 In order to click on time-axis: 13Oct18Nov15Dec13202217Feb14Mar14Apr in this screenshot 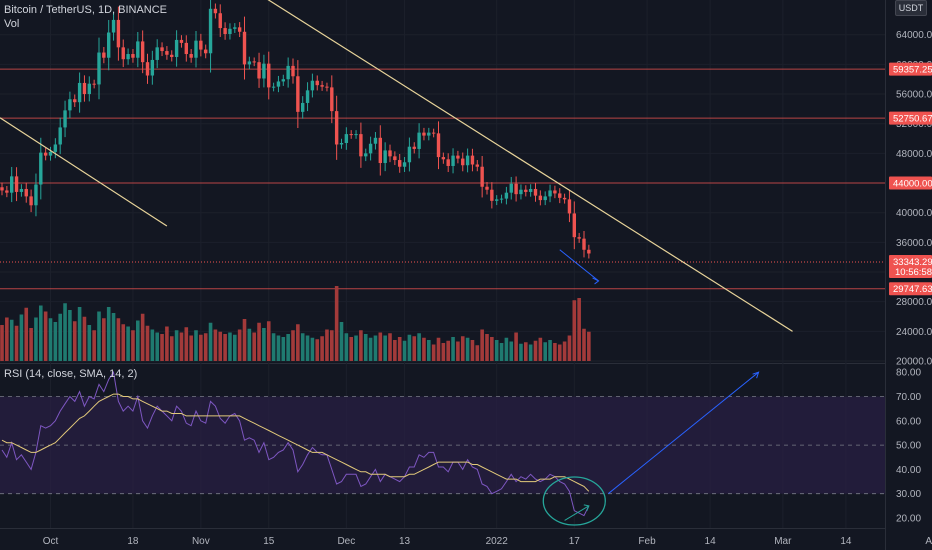, I will do `click(466, 538)`.